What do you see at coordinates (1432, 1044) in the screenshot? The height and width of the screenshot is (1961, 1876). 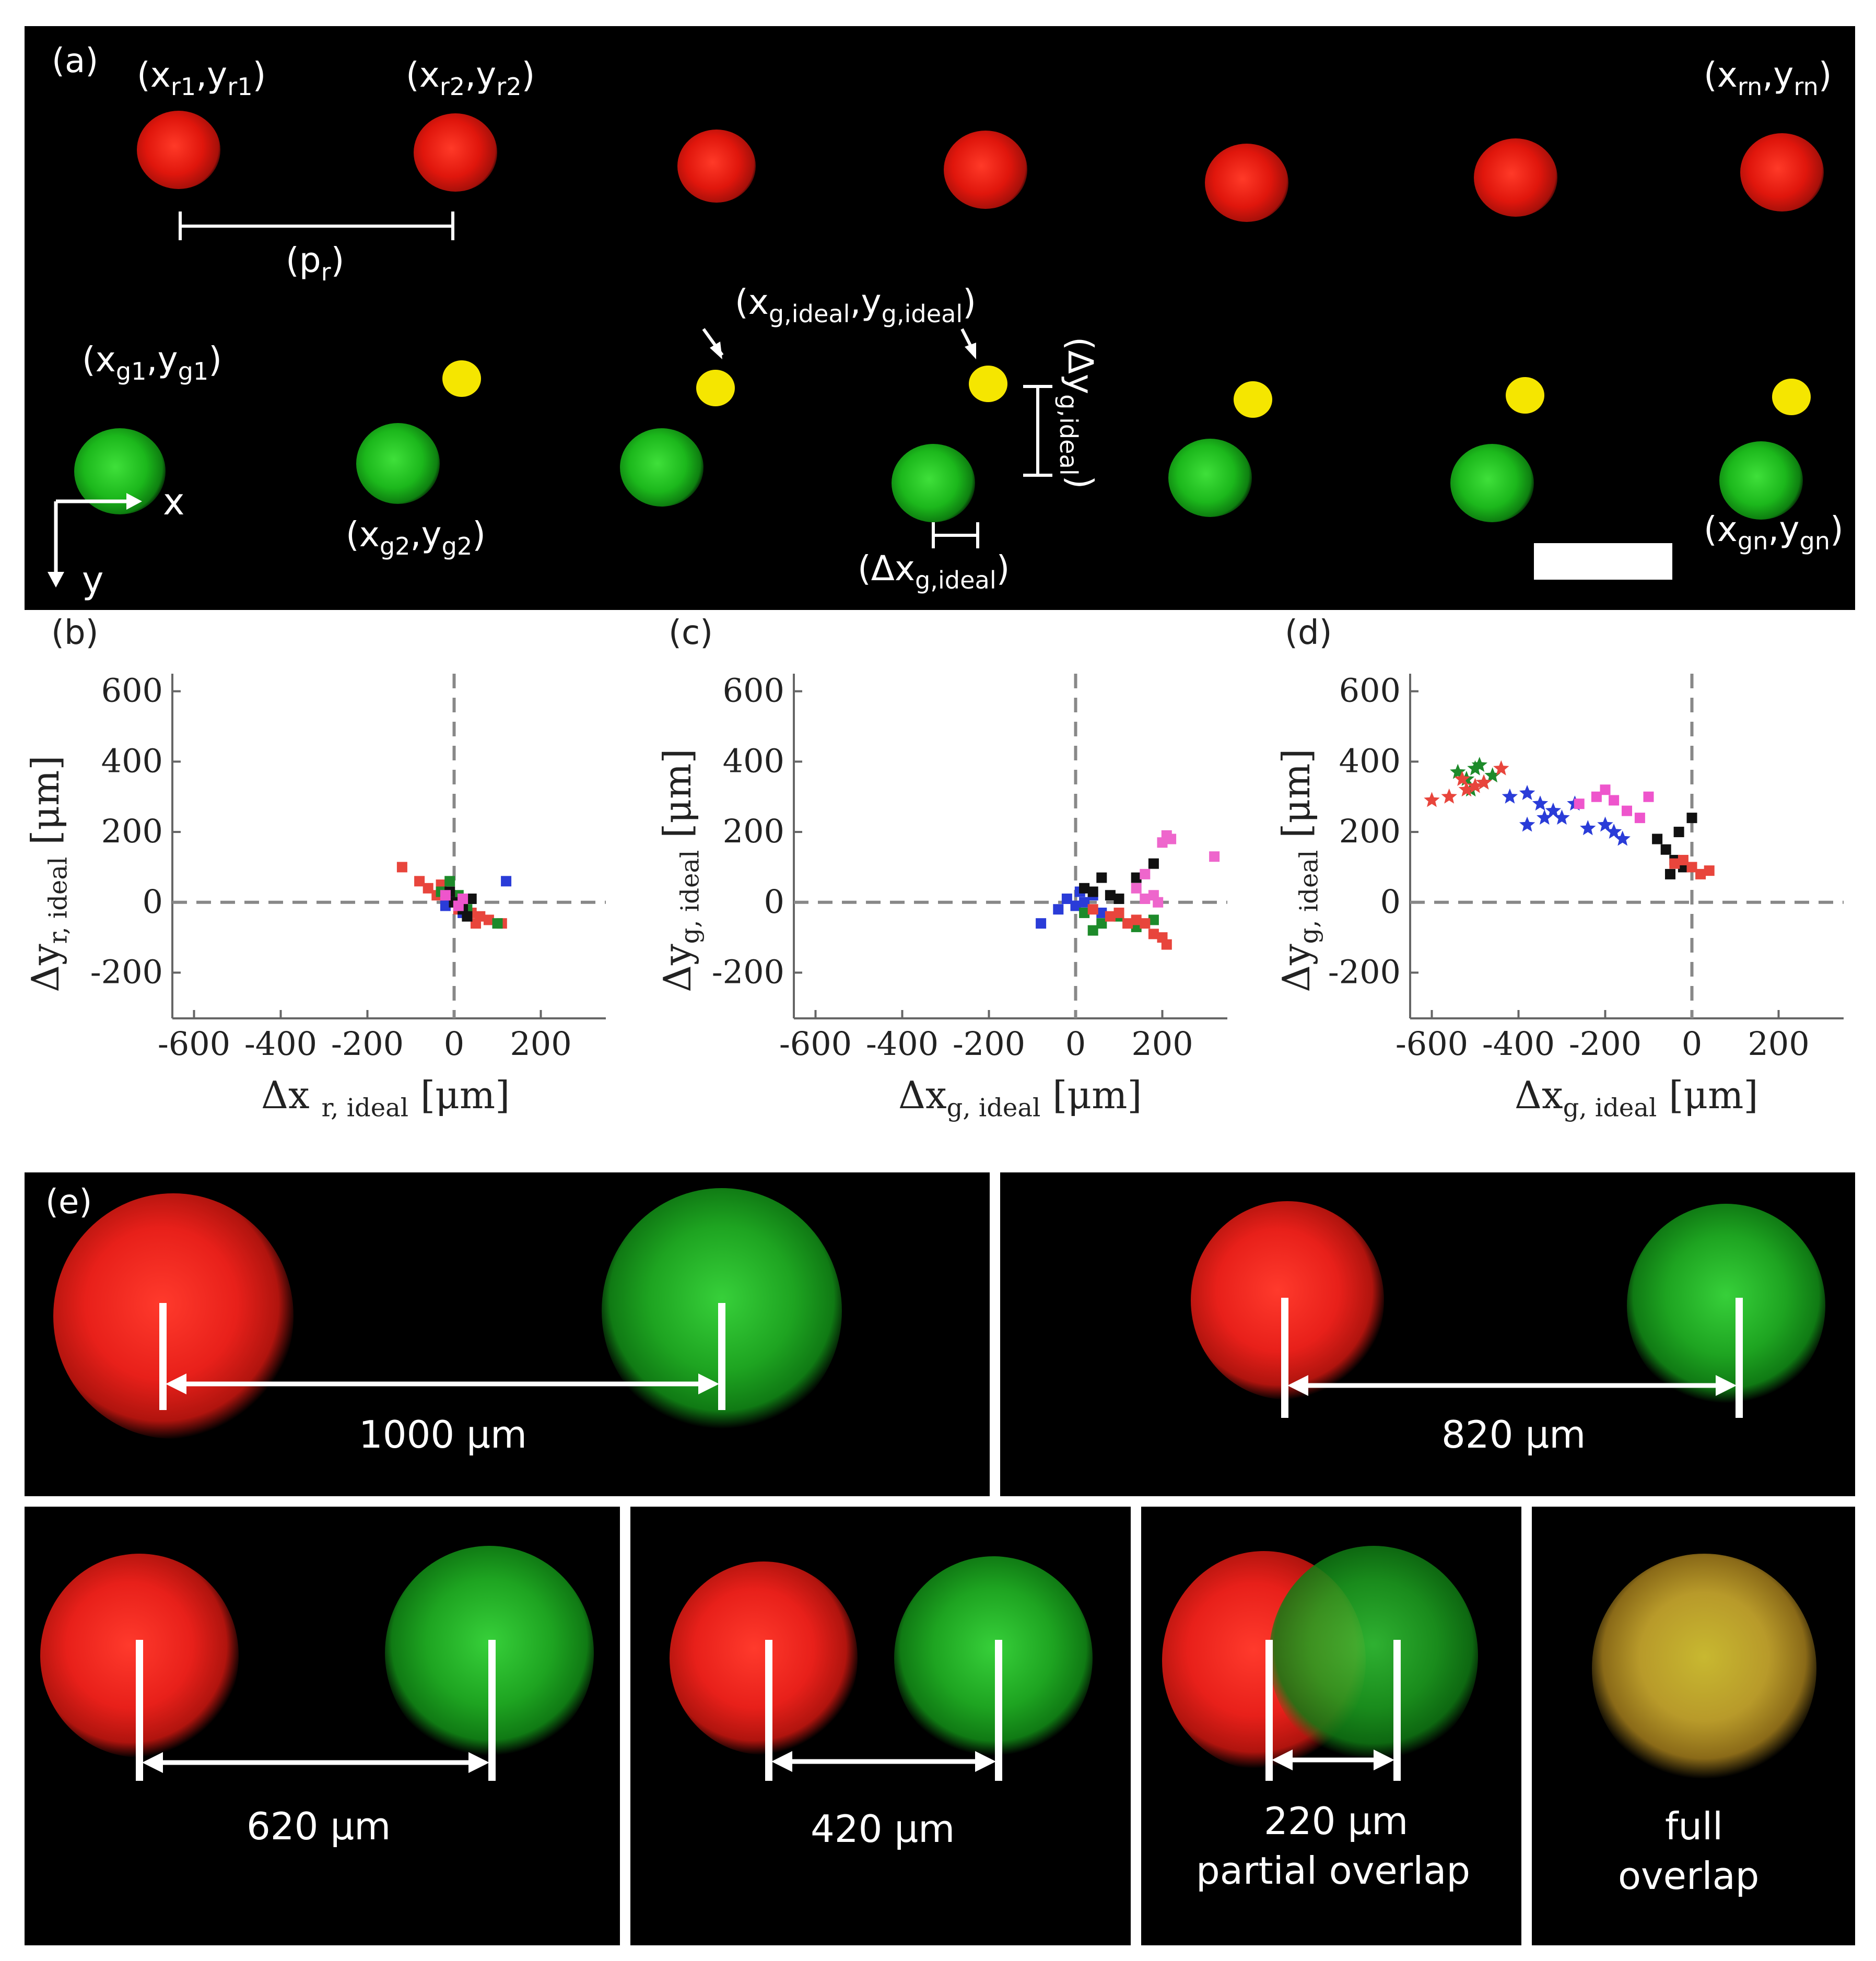 I see `x-tick-label: -600` at bounding box center [1432, 1044].